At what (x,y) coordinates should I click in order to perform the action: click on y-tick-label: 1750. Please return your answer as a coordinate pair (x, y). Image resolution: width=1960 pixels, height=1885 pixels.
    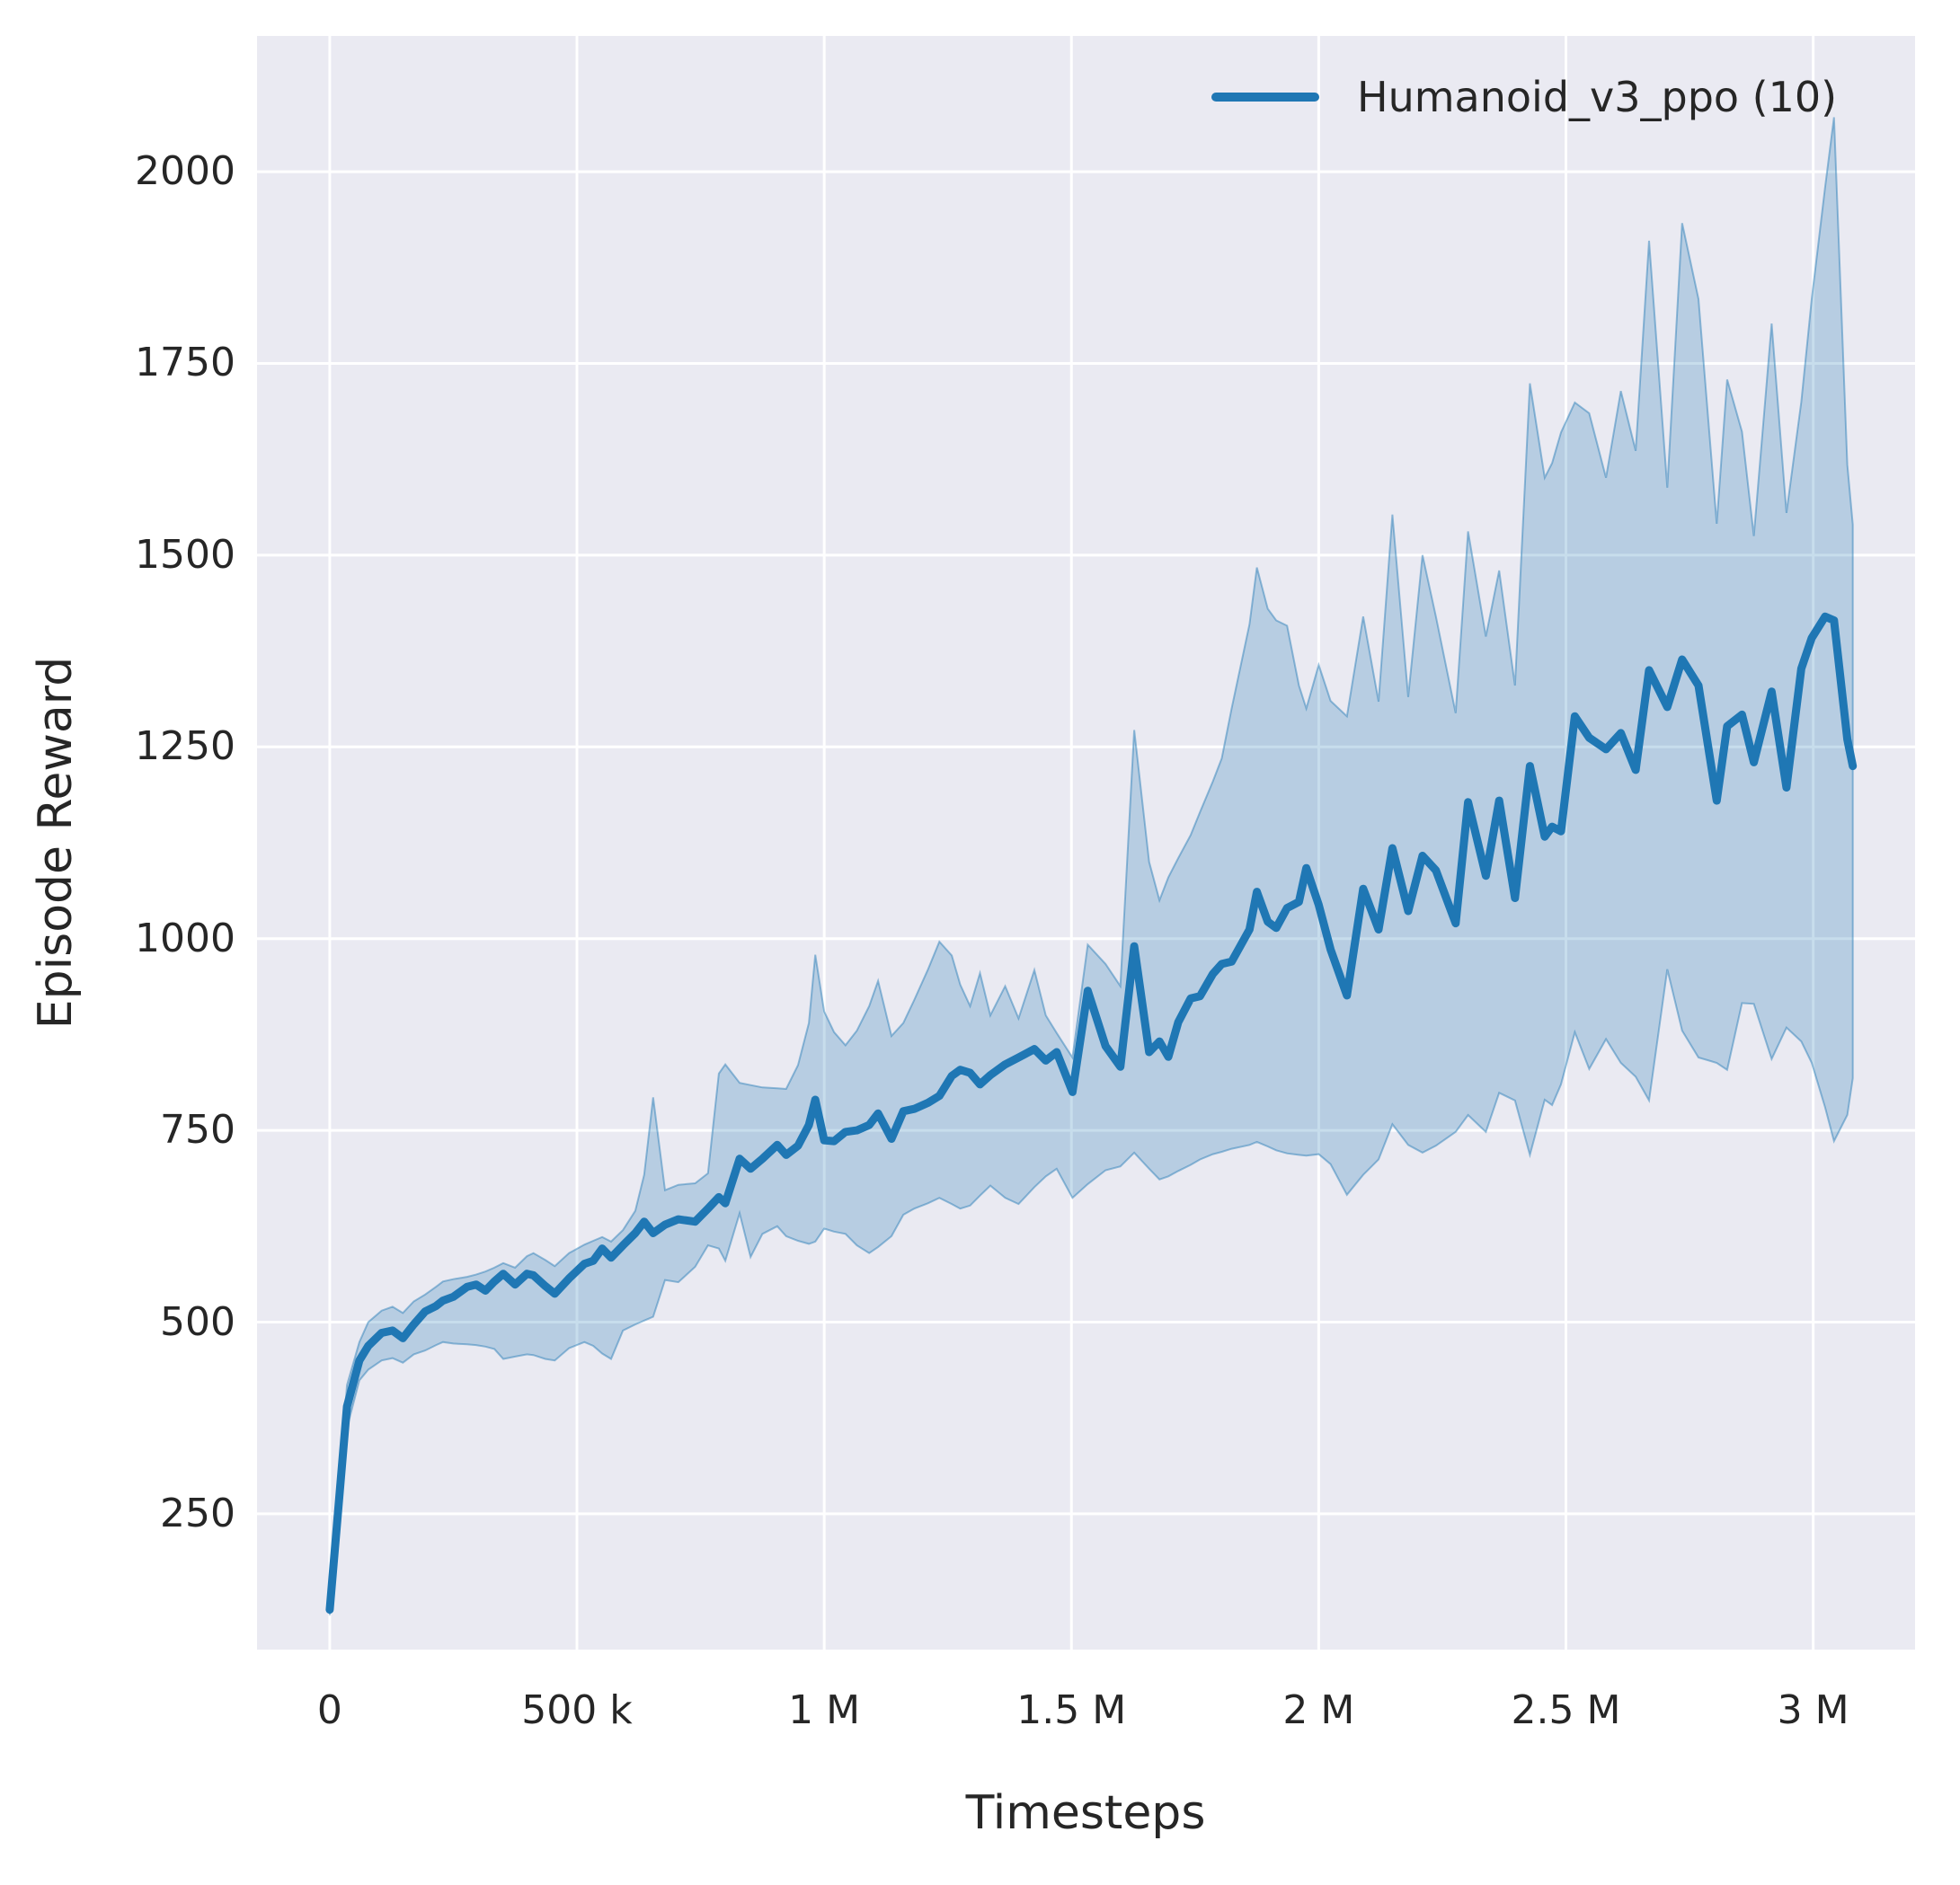
    Looking at the image, I should click on (185, 363).